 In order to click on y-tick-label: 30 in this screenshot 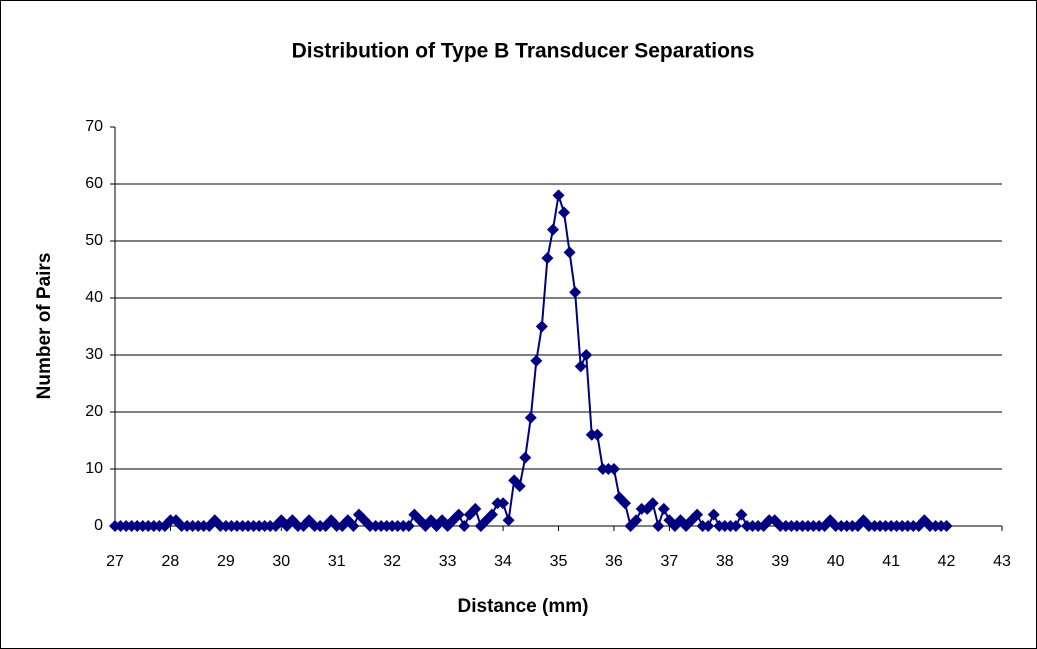, I will do `click(94, 354)`.